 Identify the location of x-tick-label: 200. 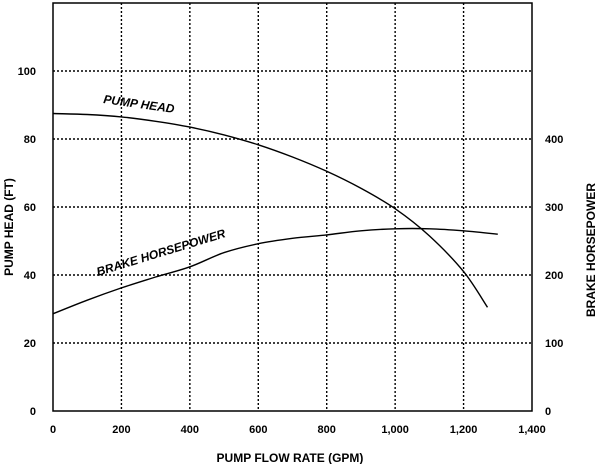
(121, 430).